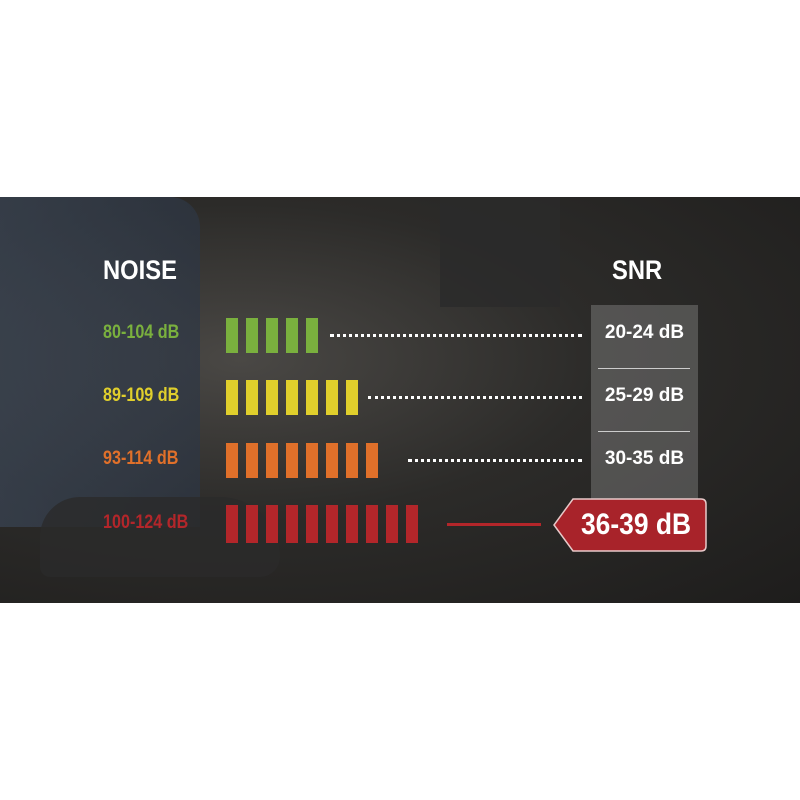 The height and width of the screenshot is (800, 800). I want to click on noise-label: 100-124 dB, so click(146, 522).